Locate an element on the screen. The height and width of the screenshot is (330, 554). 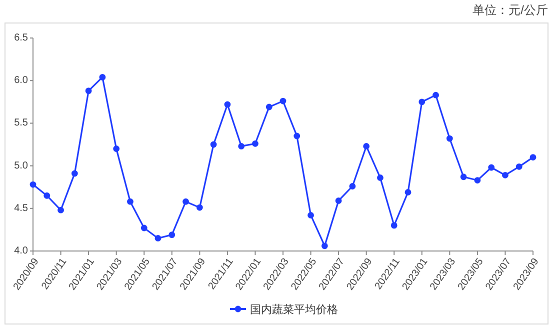
legend-label: 国内蔬菜平均价格 is located at coordinates (294, 309).